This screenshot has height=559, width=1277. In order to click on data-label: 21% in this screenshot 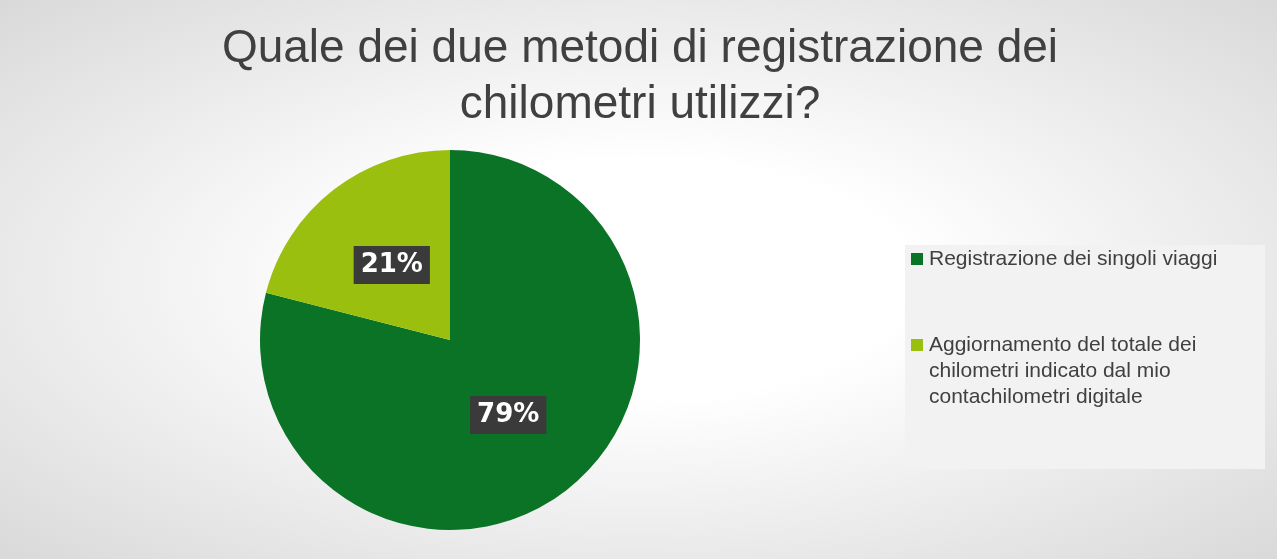, I will do `click(391, 262)`.